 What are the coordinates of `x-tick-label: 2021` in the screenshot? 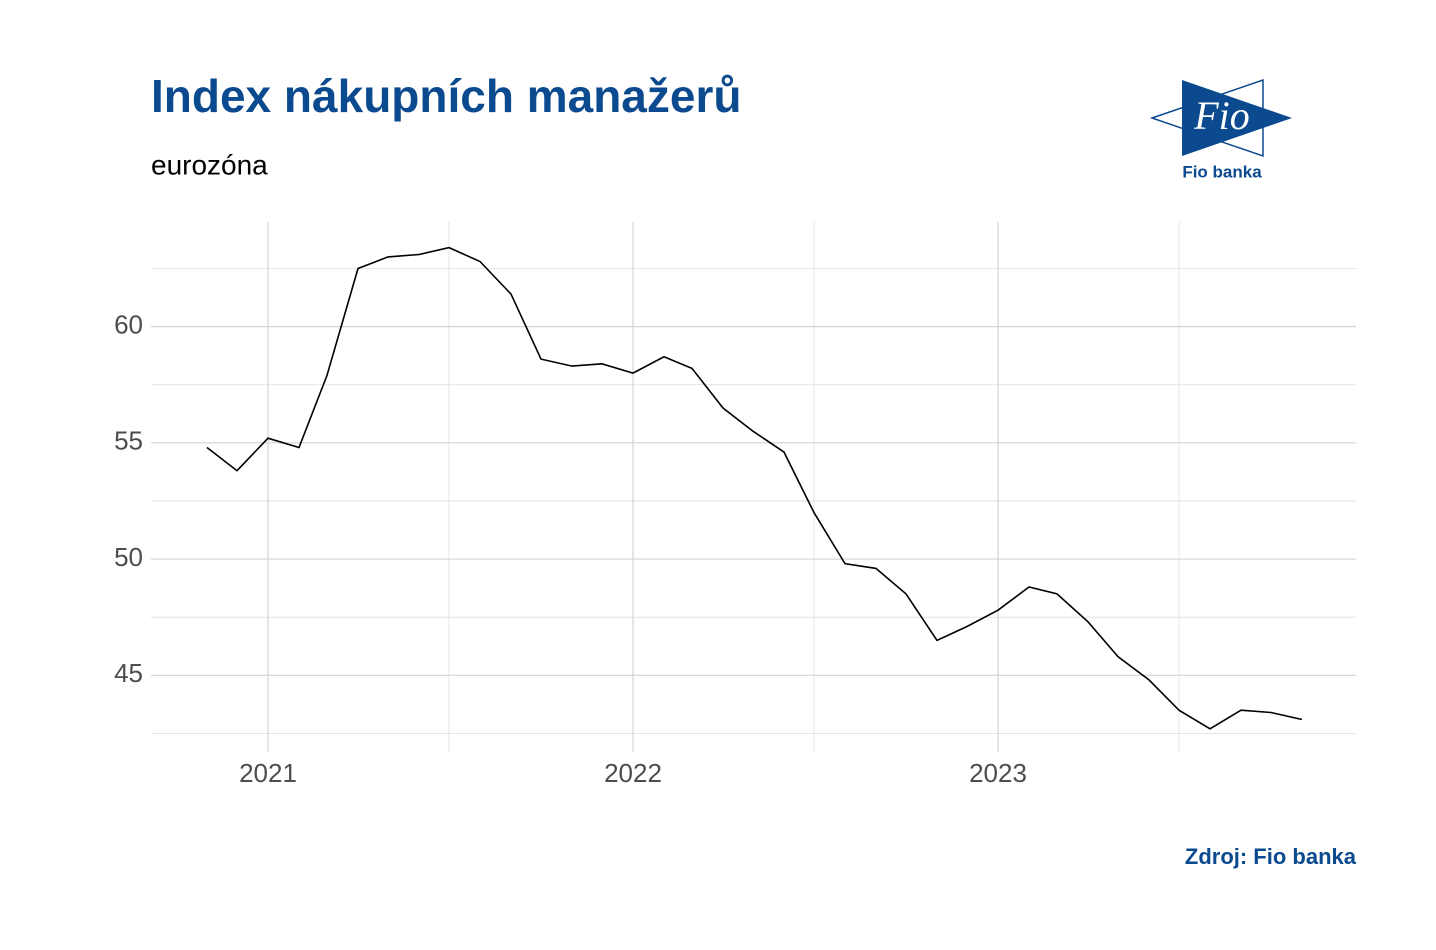 It's located at (268, 773).